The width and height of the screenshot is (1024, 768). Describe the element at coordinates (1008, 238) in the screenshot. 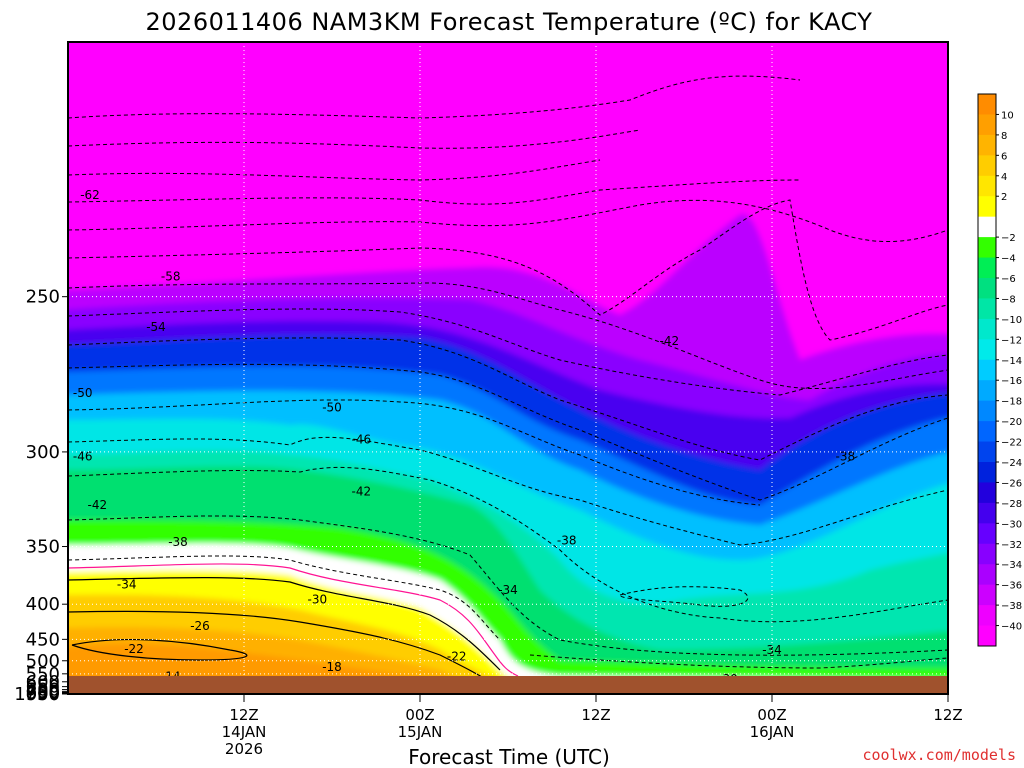

I see `colorbar-label: −2` at that location.